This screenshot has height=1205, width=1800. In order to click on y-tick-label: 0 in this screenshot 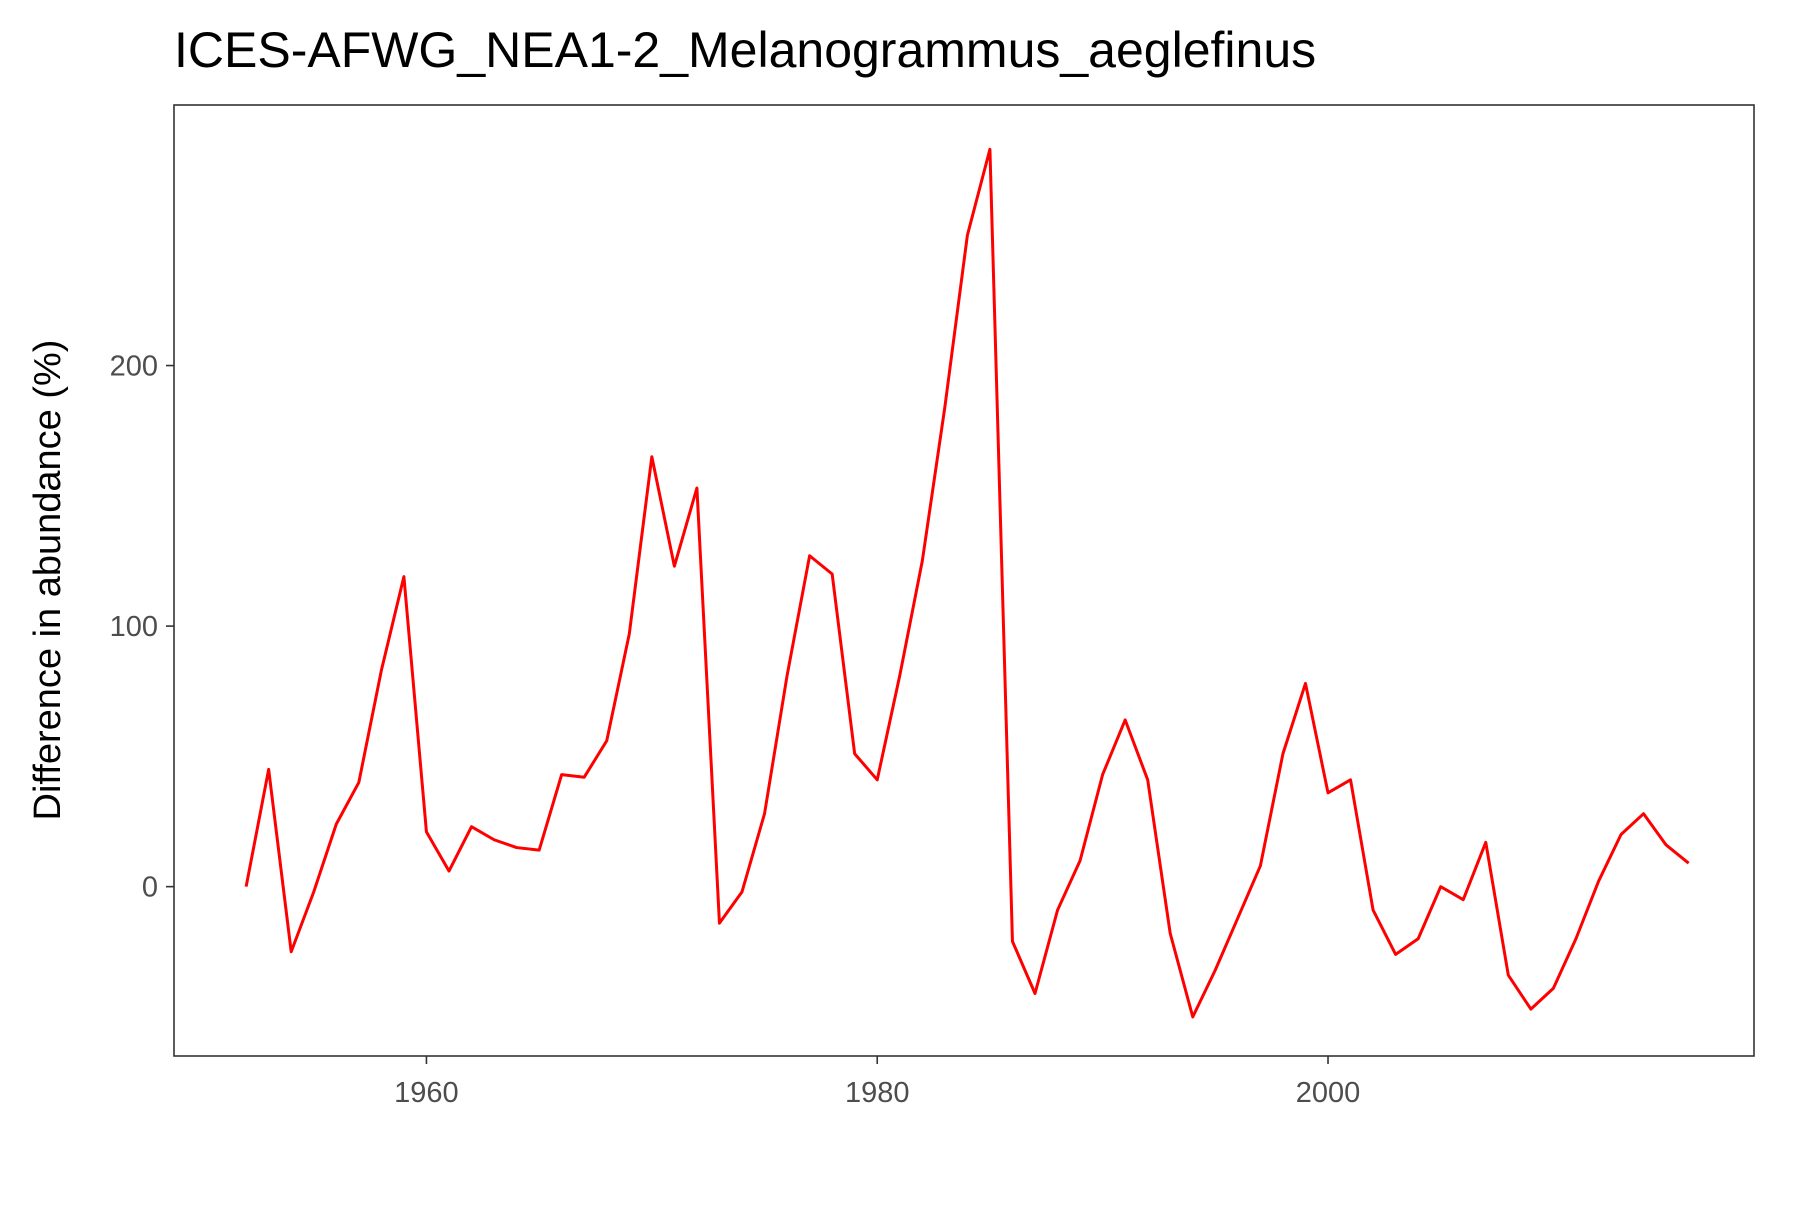, I will do `click(150, 888)`.